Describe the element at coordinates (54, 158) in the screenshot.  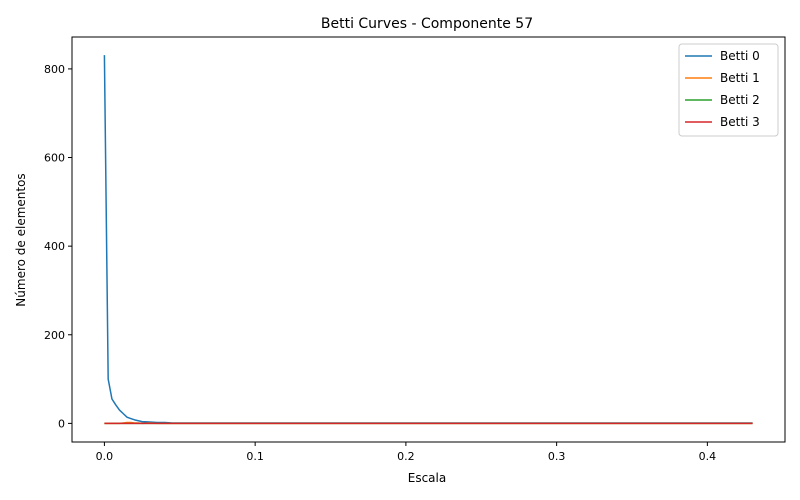
I see `y-tick-label: 600` at that location.